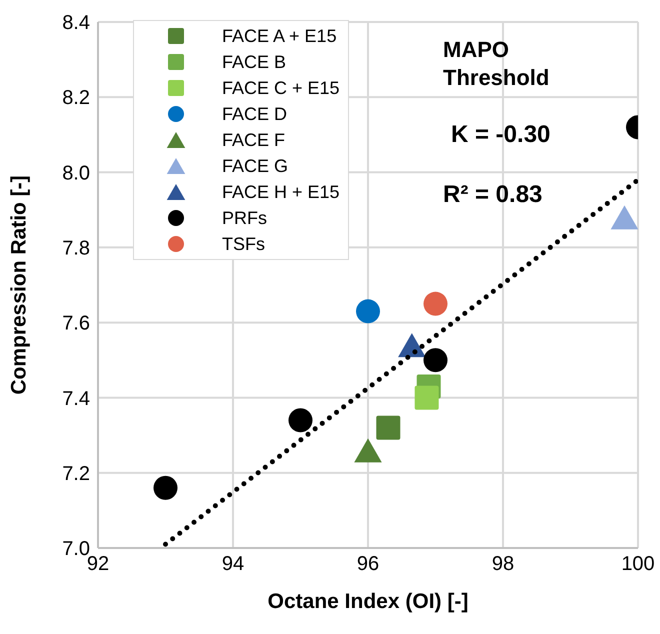 The image size is (660, 634). Describe the element at coordinates (368, 601) in the screenshot. I see `x-axis-title: Octane Index (OI) [-]` at that location.